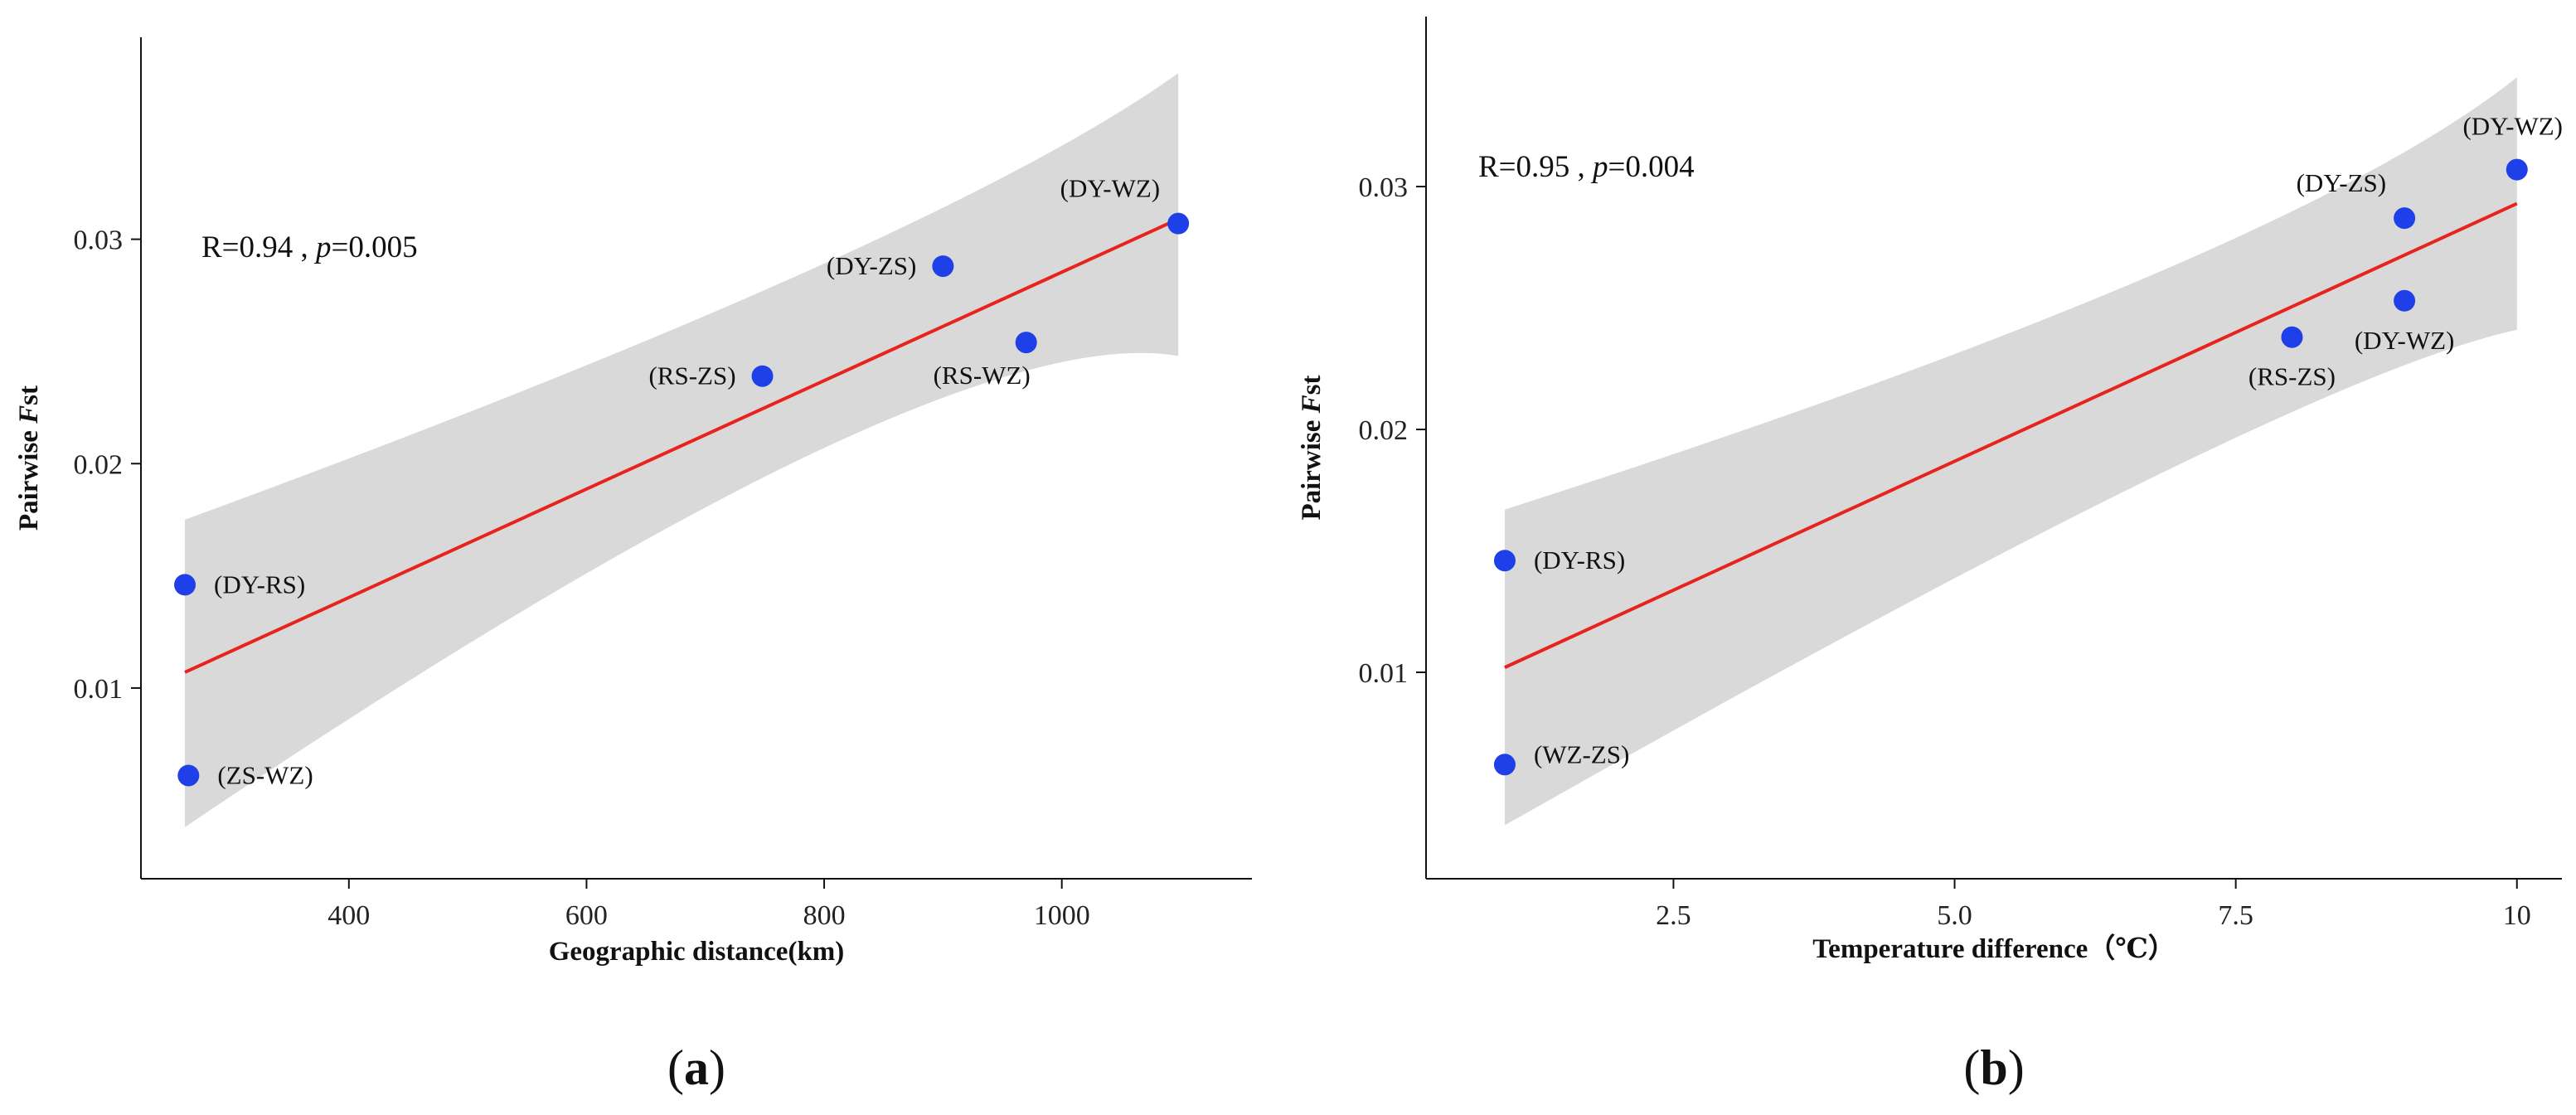 The width and height of the screenshot is (2576, 1115). What do you see at coordinates (348, 915) in the screenshot?
I see `x-tick-label: 400` at bounding box center [348, 915].